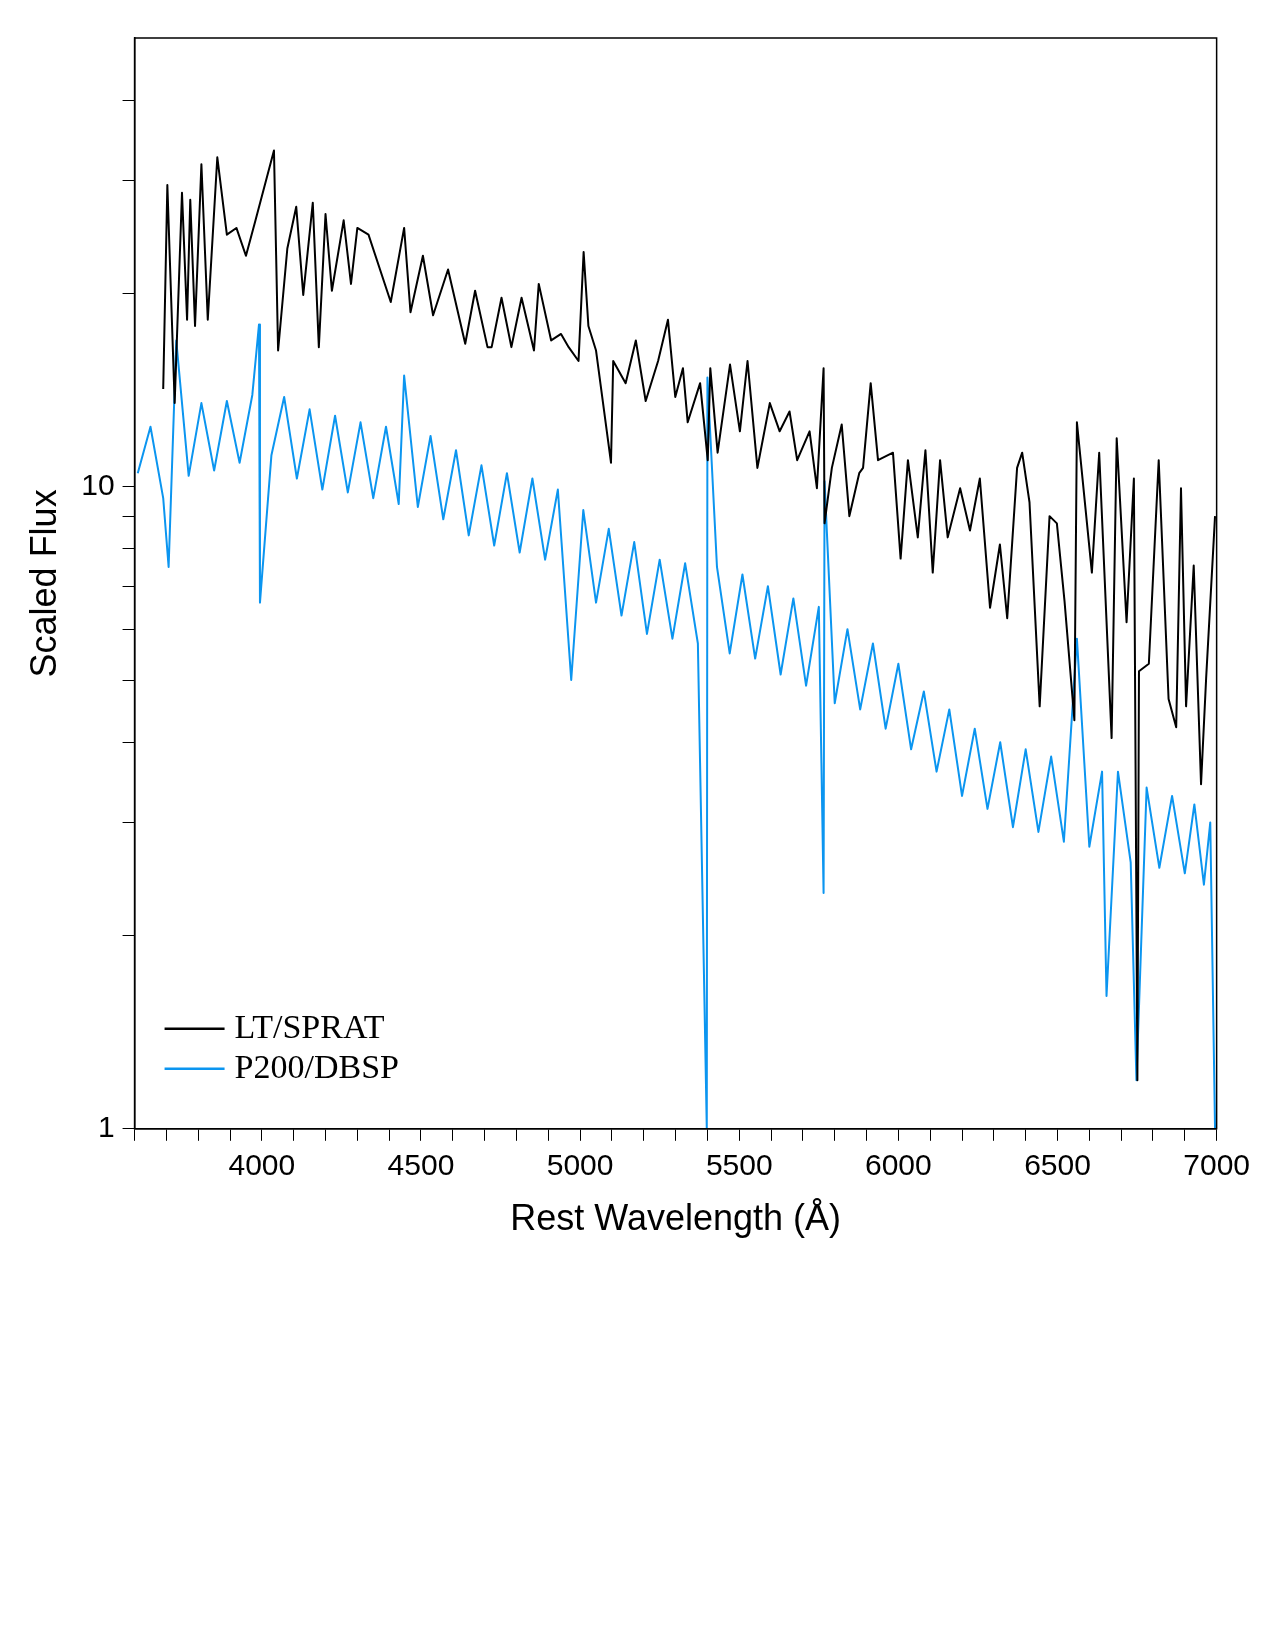 The width and height of the screenshot is (1275, 1650). Describe the element at coordinates (1057, 1165) in the screenshot. I see `x-tick-label: 6500` at that location.